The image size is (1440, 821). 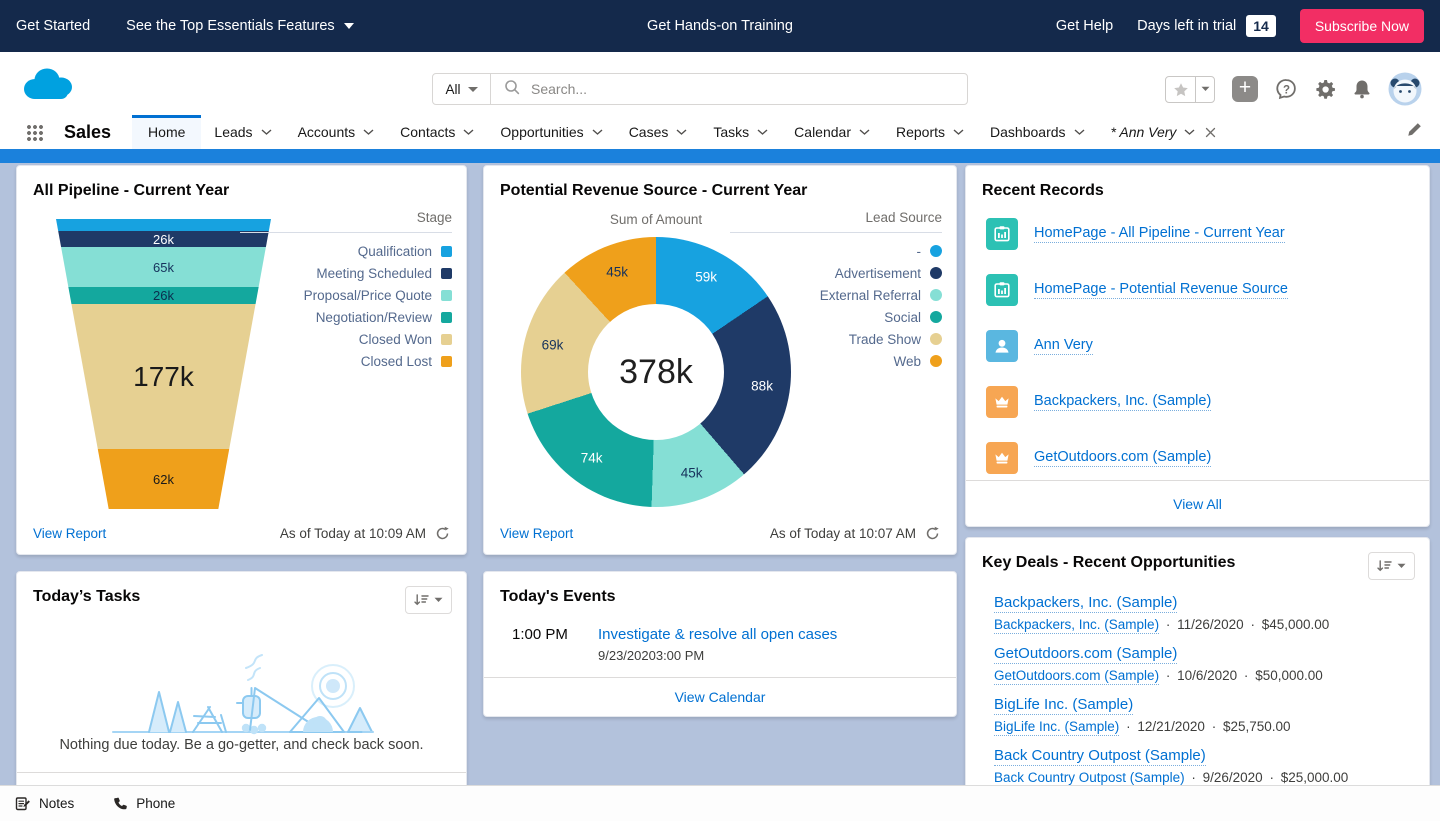 What do you see at coordinates (1187, 26) in the screenshot?
I see `days-left-label: Days left in trial` at bounding box center [1187, 26].